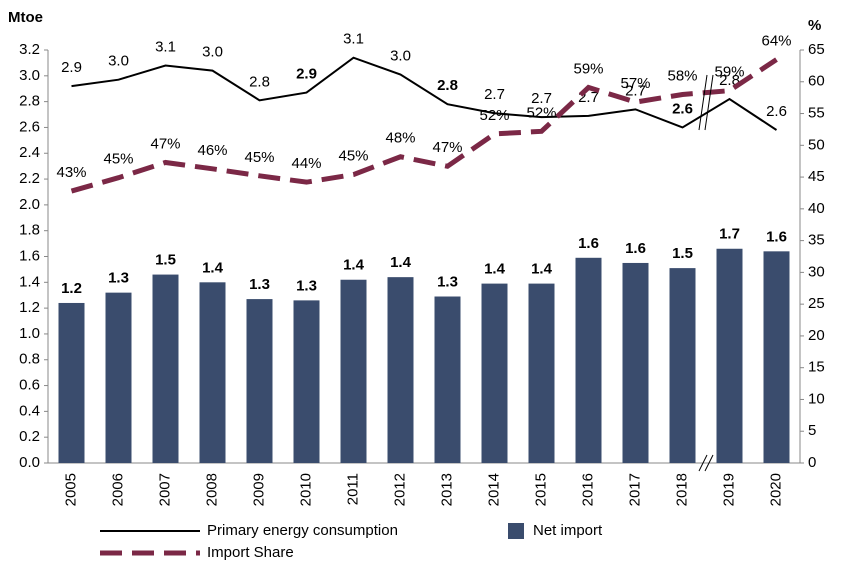 The image size is (850, 563). What do you see at coordinates (587, 489) in the screenshot?
I see `x-tick-label: 2016` at bounding box center [587, 489].